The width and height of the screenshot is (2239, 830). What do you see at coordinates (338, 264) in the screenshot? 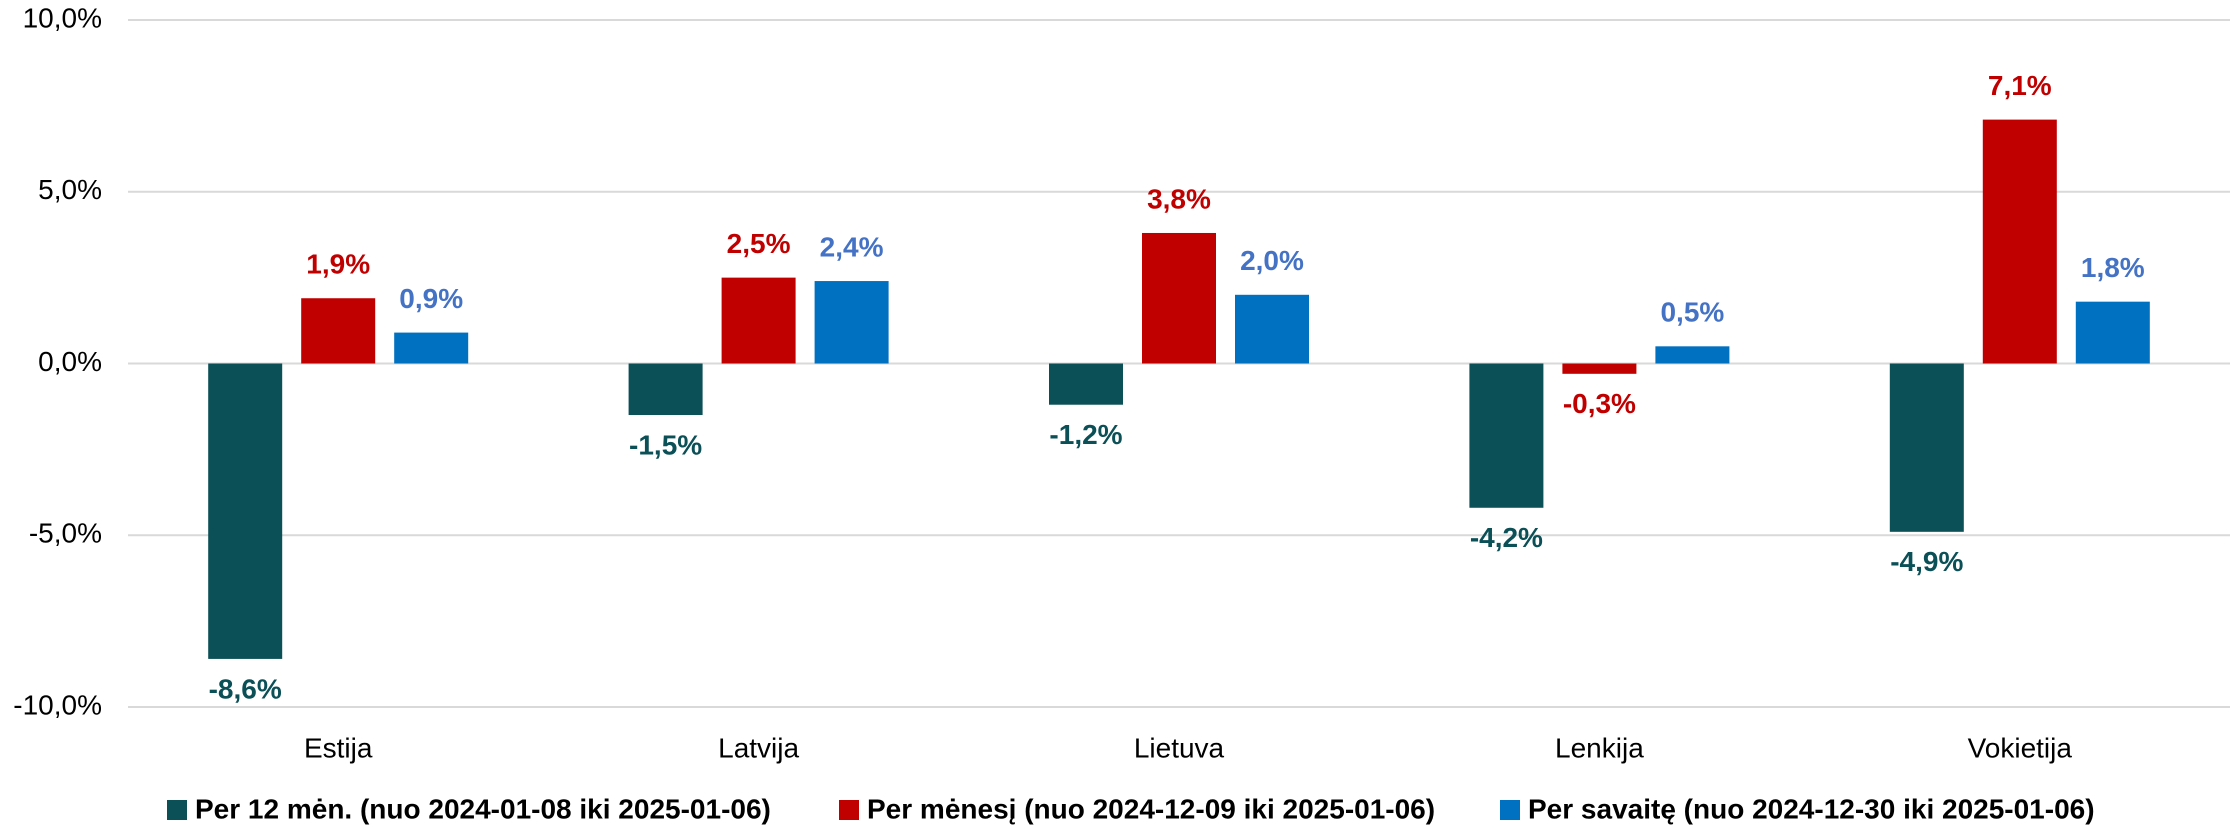
I see `data-label: 1,9%` at bounding box center [338, 264].